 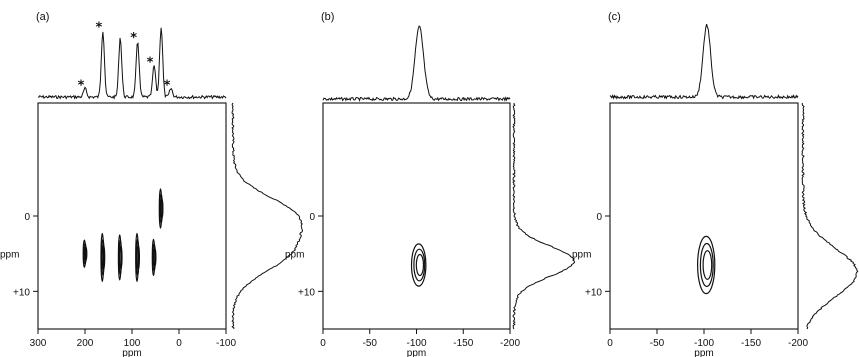 I want to click on panel-label: (a), so click(x=42, y=17).